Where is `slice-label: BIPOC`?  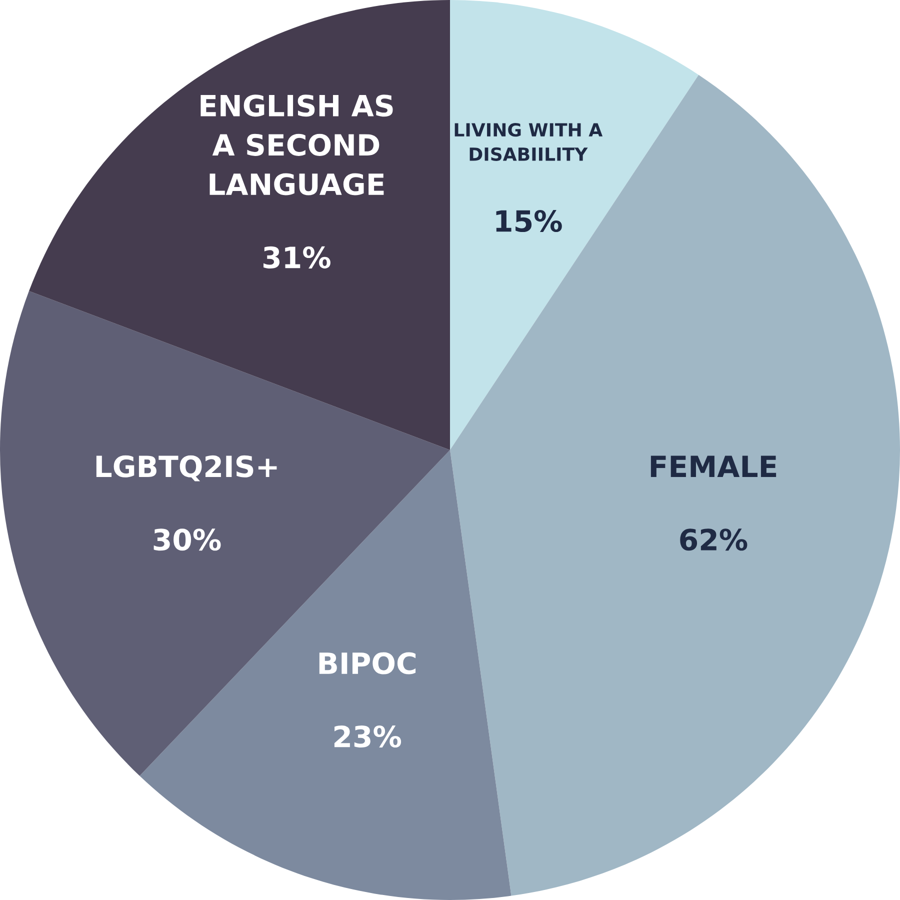 slice-label: BIPOC is located at coordinates (367, 663).